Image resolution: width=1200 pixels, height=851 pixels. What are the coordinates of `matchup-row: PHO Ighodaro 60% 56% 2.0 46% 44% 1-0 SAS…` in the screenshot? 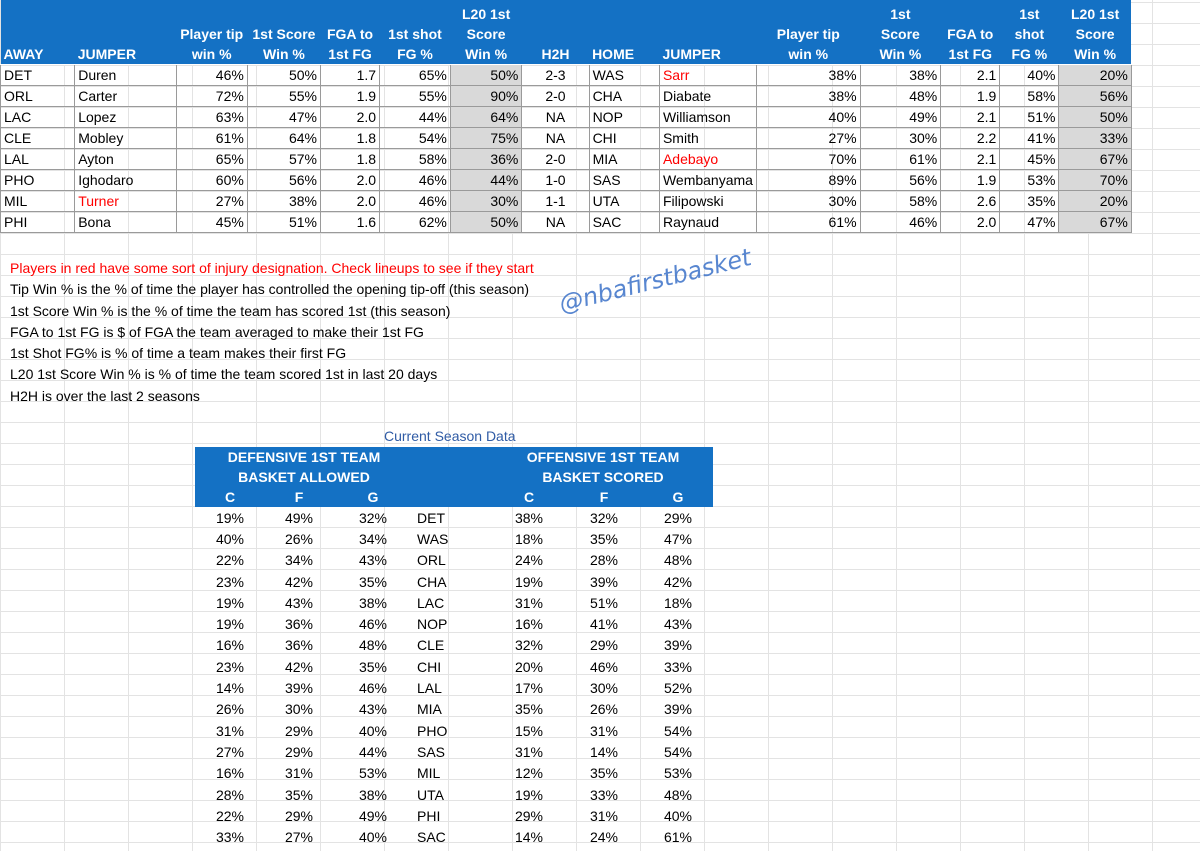 It's located at (600, 180).